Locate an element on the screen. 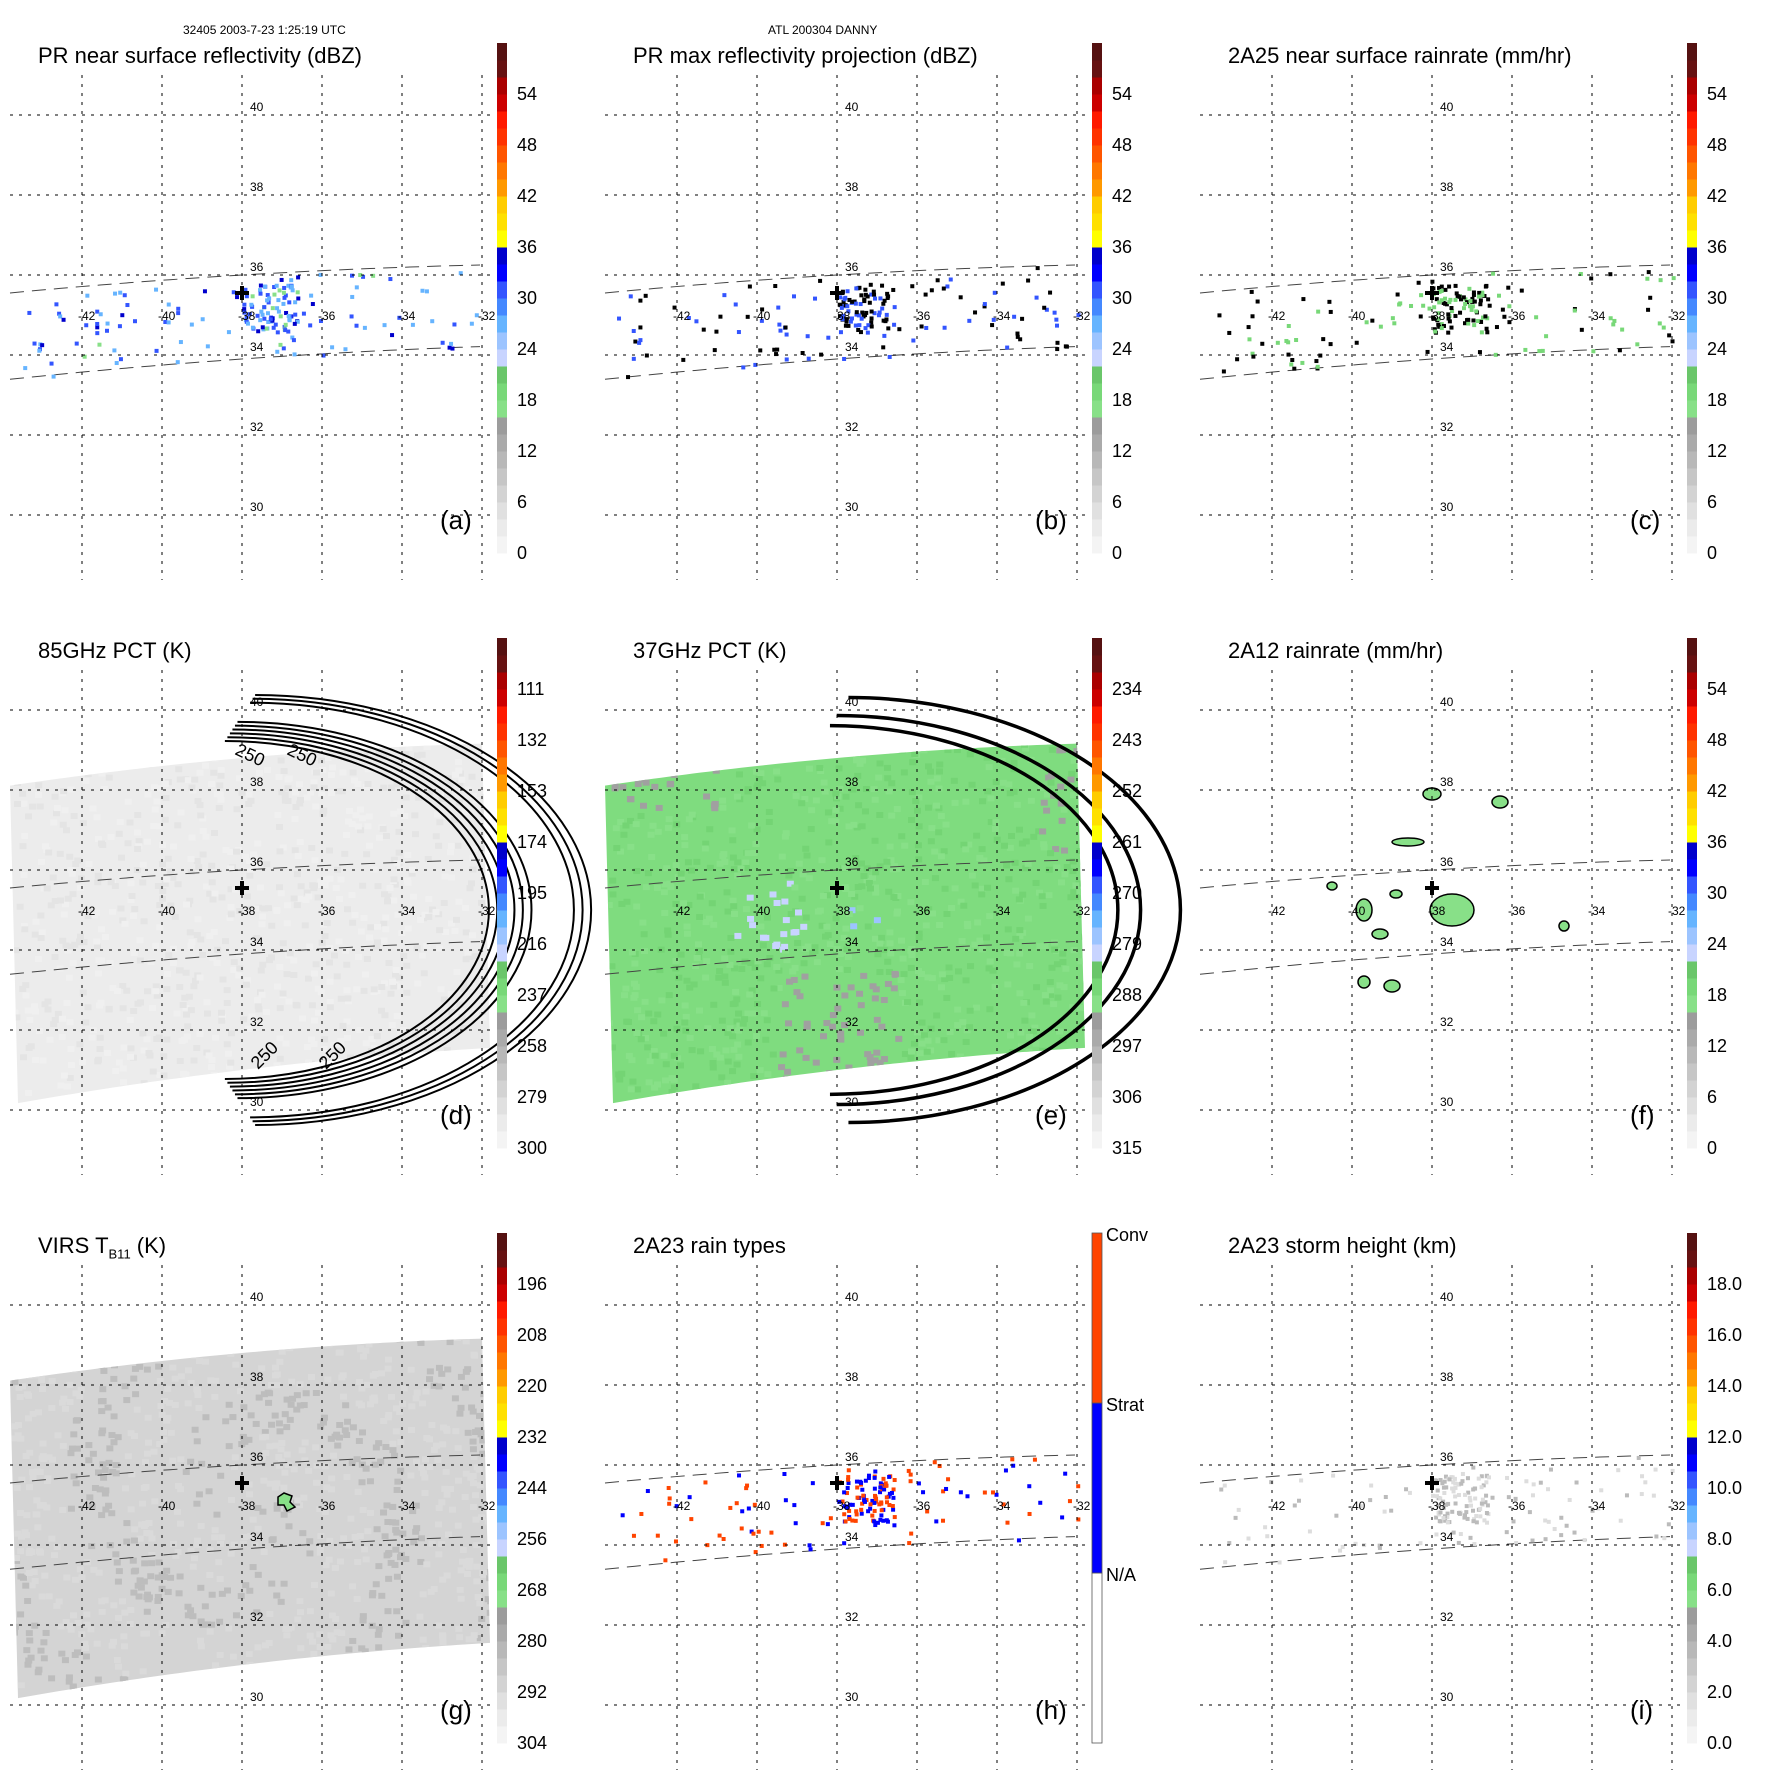  lon-tick-label: -34 is located at coordinates (1597, 911).